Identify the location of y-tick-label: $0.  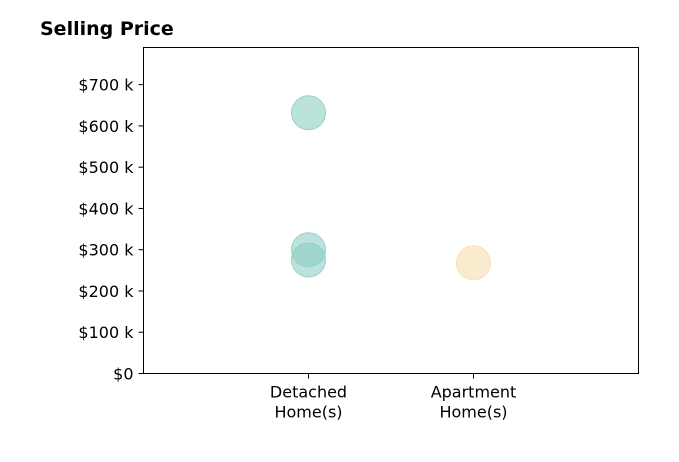
(123, 374).